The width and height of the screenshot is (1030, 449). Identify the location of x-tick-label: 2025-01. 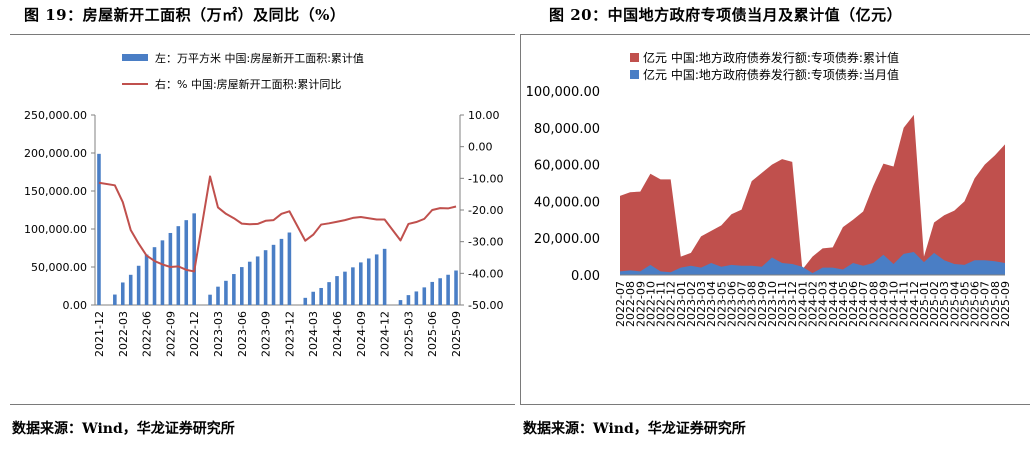
(924, 304).